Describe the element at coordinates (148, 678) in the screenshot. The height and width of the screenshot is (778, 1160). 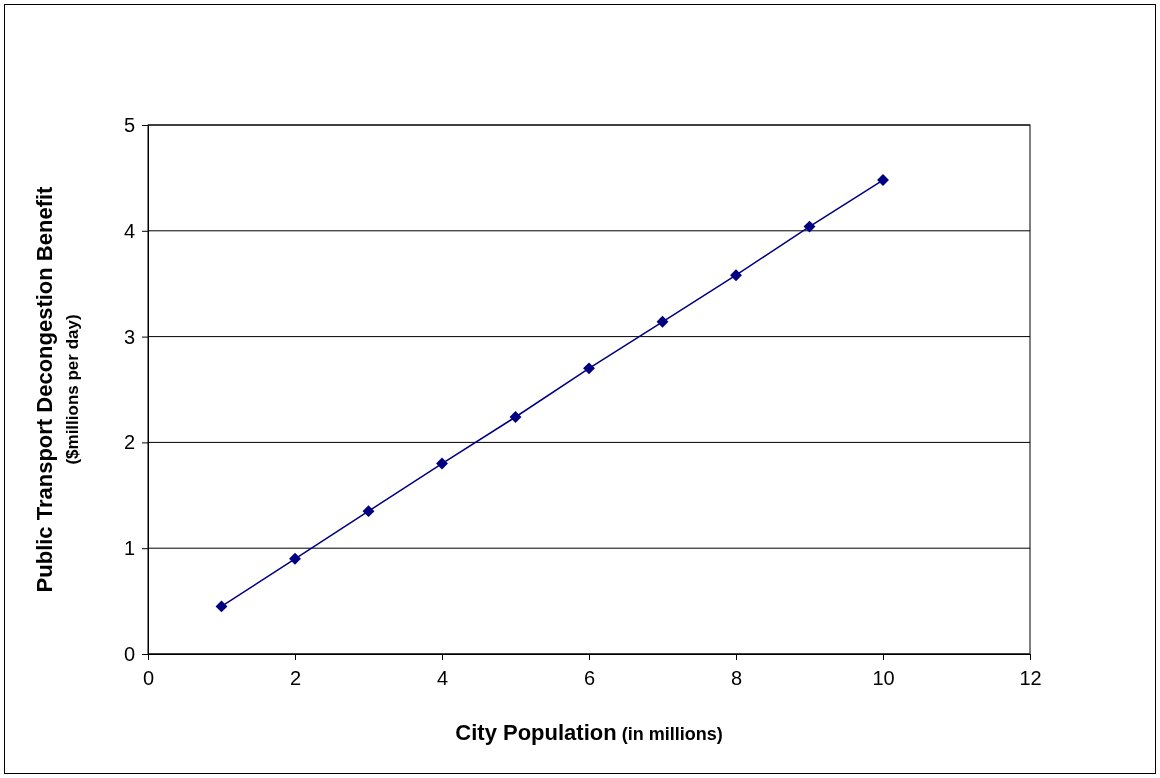
I see `x-tick-label: 0` at that location.